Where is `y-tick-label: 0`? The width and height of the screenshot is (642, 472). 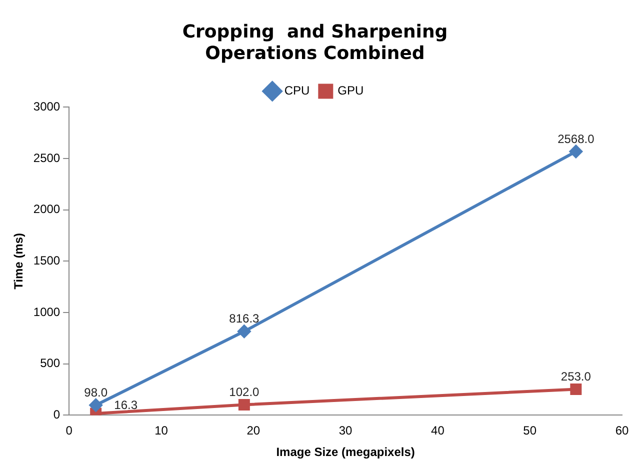 y-tick-label: 0 is located at coordinates (56, 415).